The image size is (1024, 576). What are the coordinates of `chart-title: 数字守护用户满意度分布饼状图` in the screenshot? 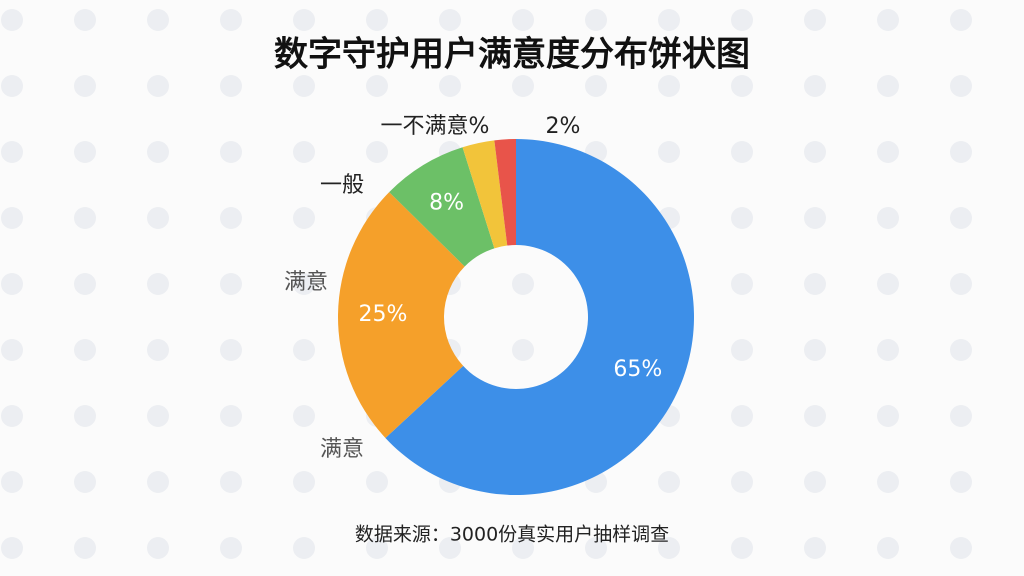 It's located at (512, 55).